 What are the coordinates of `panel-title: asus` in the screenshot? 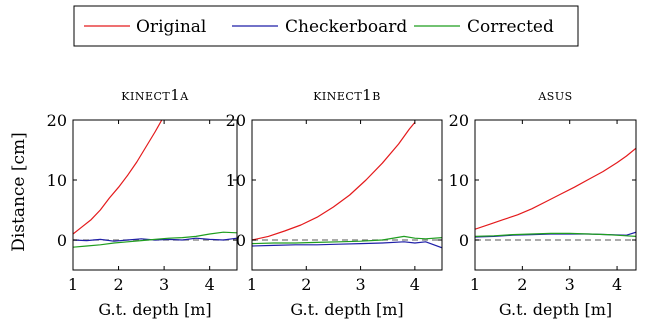 It's located at (554, 95).